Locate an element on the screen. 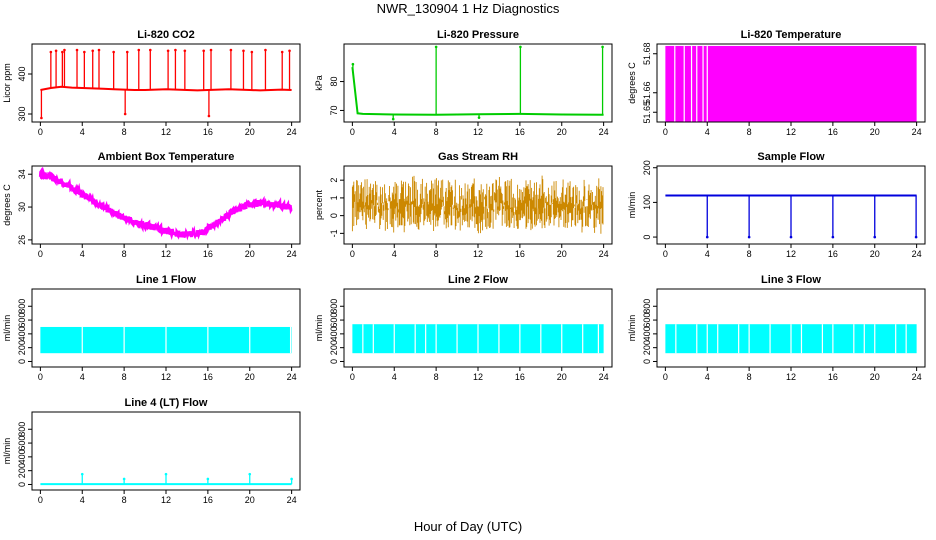 The image size is (936, 540). y-tick-label: 51.68 is located at coordinates (647, 53).